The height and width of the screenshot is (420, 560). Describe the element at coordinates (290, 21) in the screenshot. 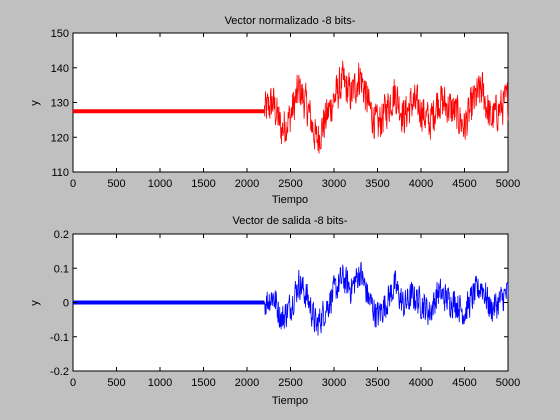

I see `chart-title: Vector normalizado -8 bits-` at that location.